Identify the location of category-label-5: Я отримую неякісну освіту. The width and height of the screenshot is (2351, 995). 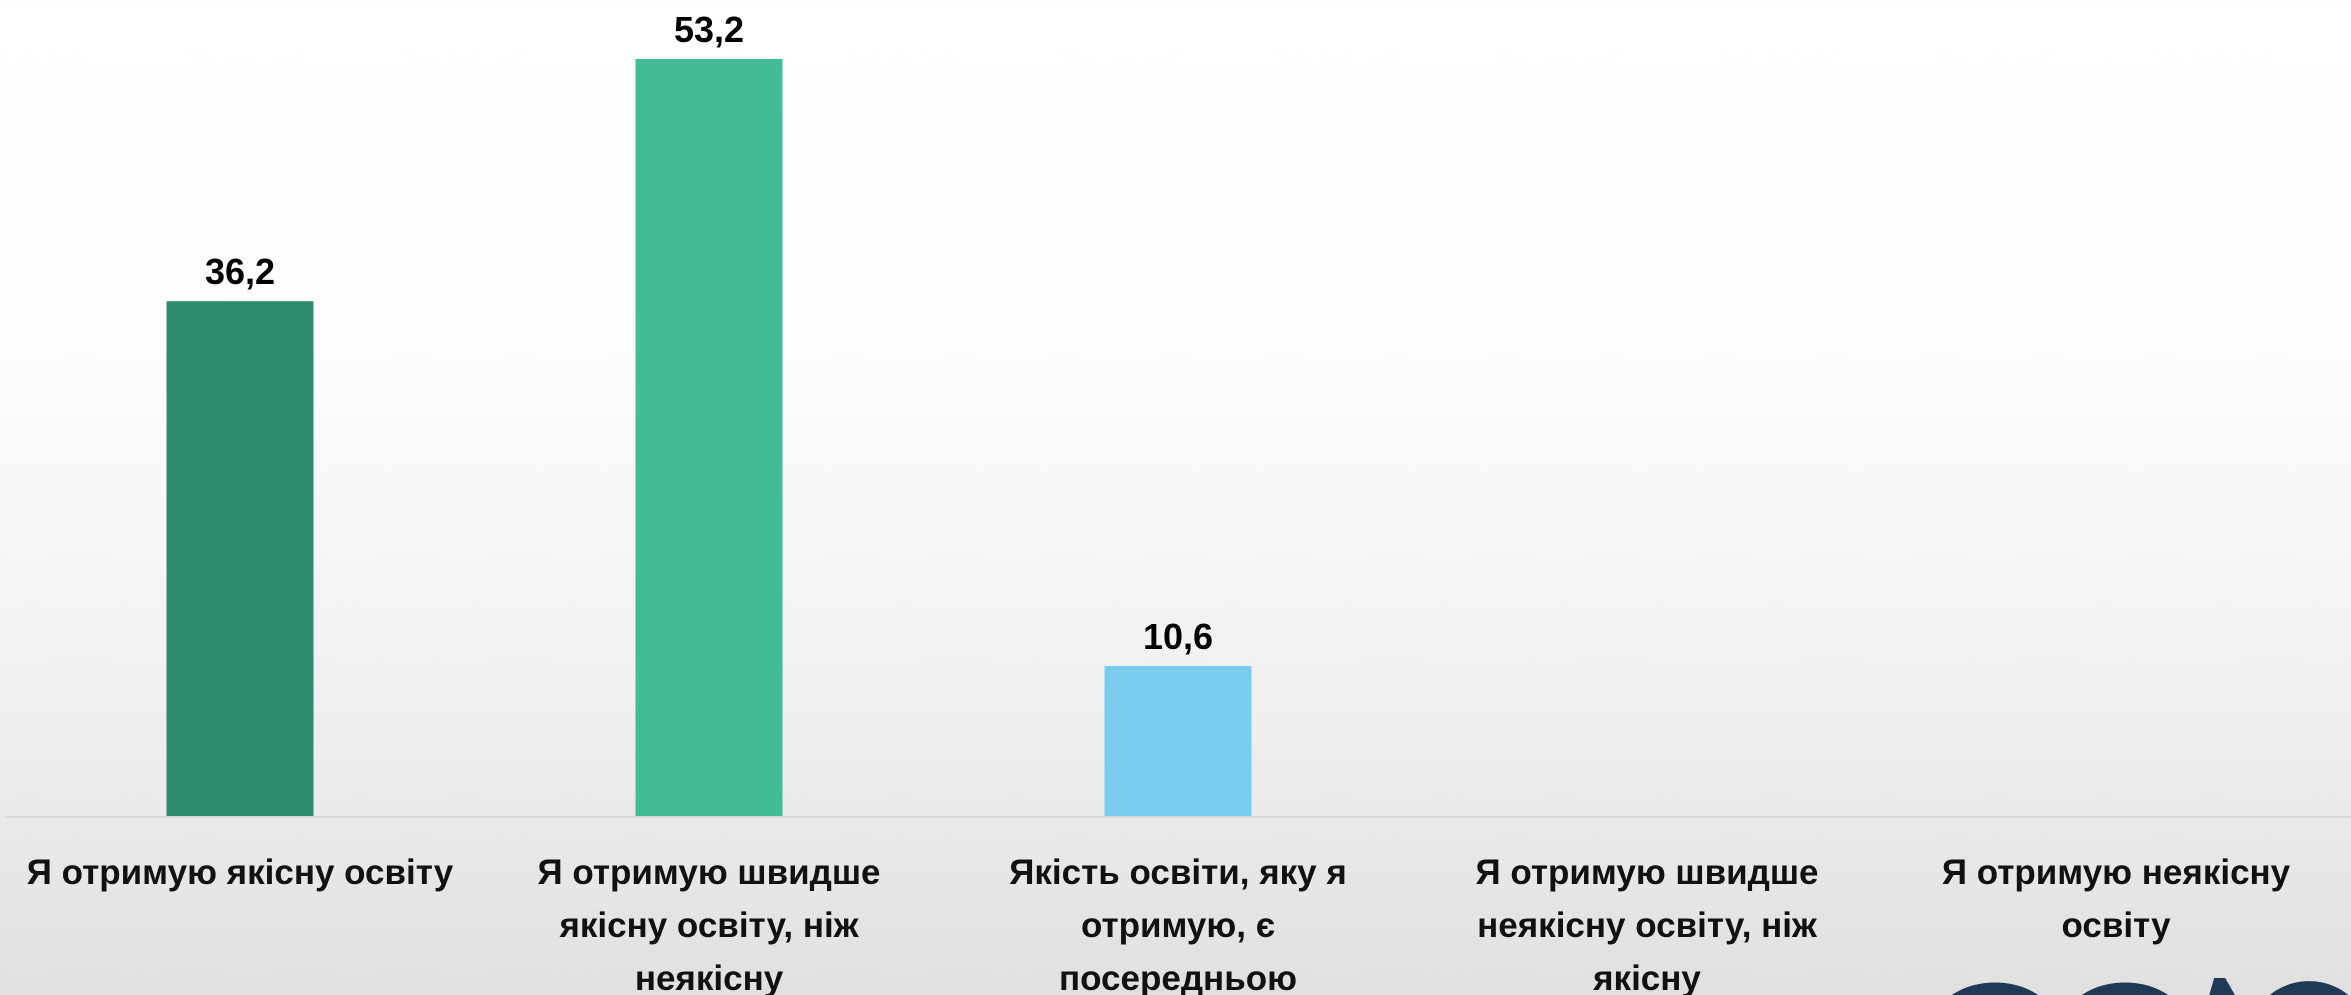
(2116, 899).